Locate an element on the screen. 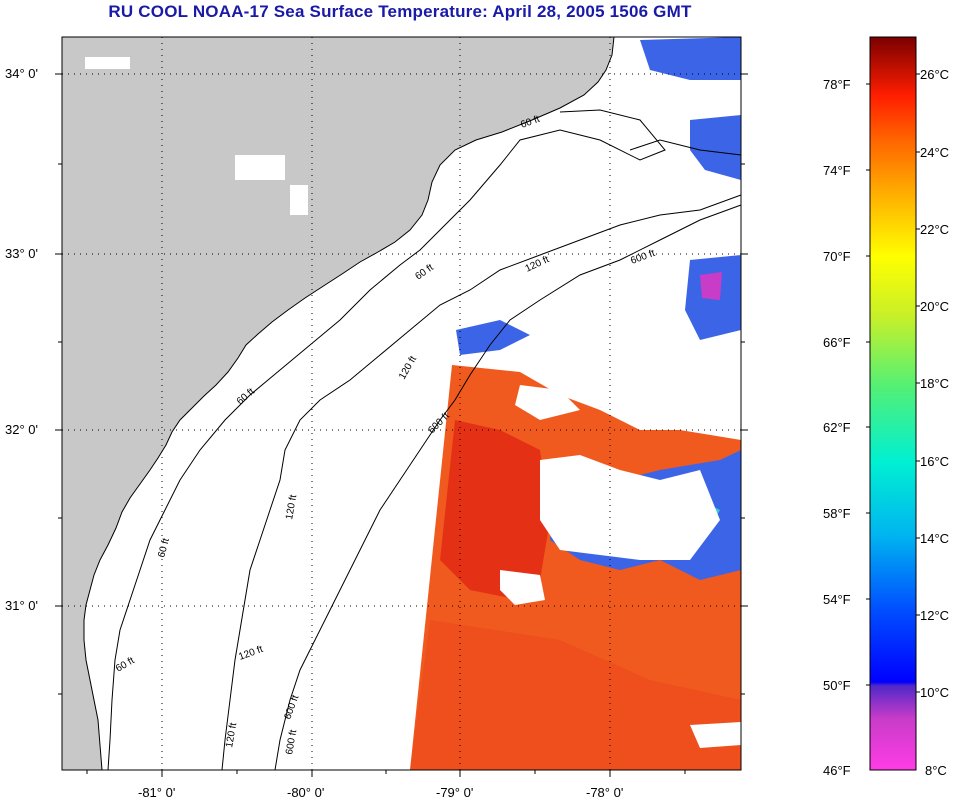 The width and height of the screenshot is (960, 801). sst-swath-south is located at coordinates (575, 695).